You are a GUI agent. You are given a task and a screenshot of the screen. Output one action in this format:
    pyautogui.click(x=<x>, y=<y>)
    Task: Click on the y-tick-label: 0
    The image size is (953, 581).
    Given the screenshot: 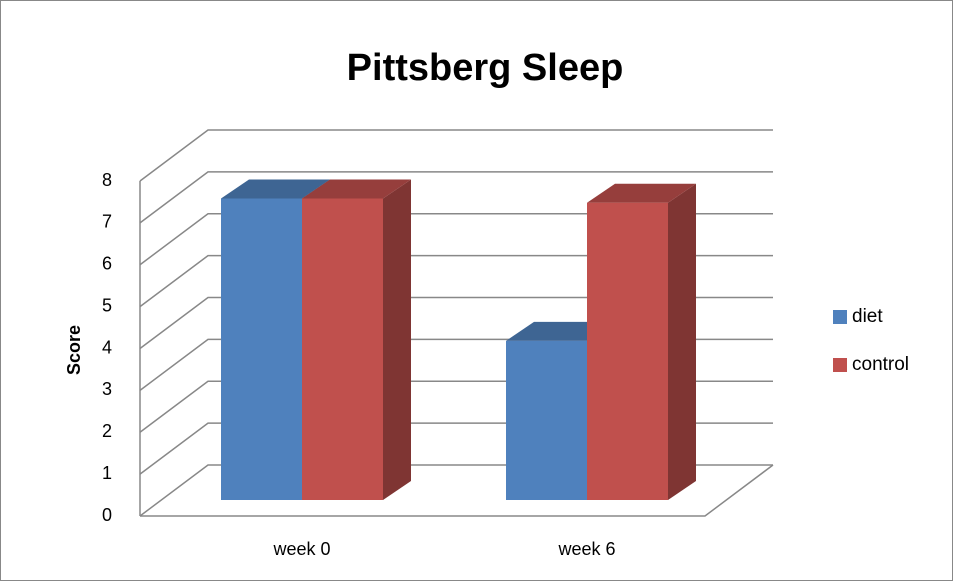 What is the action you would take?
    pyautogui.click(x=107, y=515)
    